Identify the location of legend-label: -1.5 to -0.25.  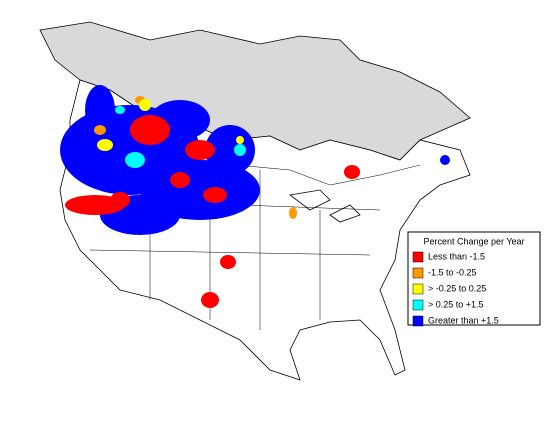
(452, 272).